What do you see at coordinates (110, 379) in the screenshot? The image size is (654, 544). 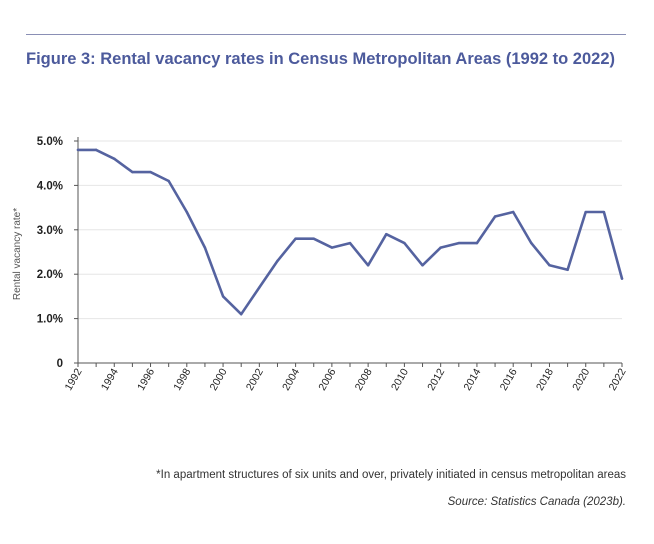 I see `x-tick-label: 1994` at bounding box center [110, 379].